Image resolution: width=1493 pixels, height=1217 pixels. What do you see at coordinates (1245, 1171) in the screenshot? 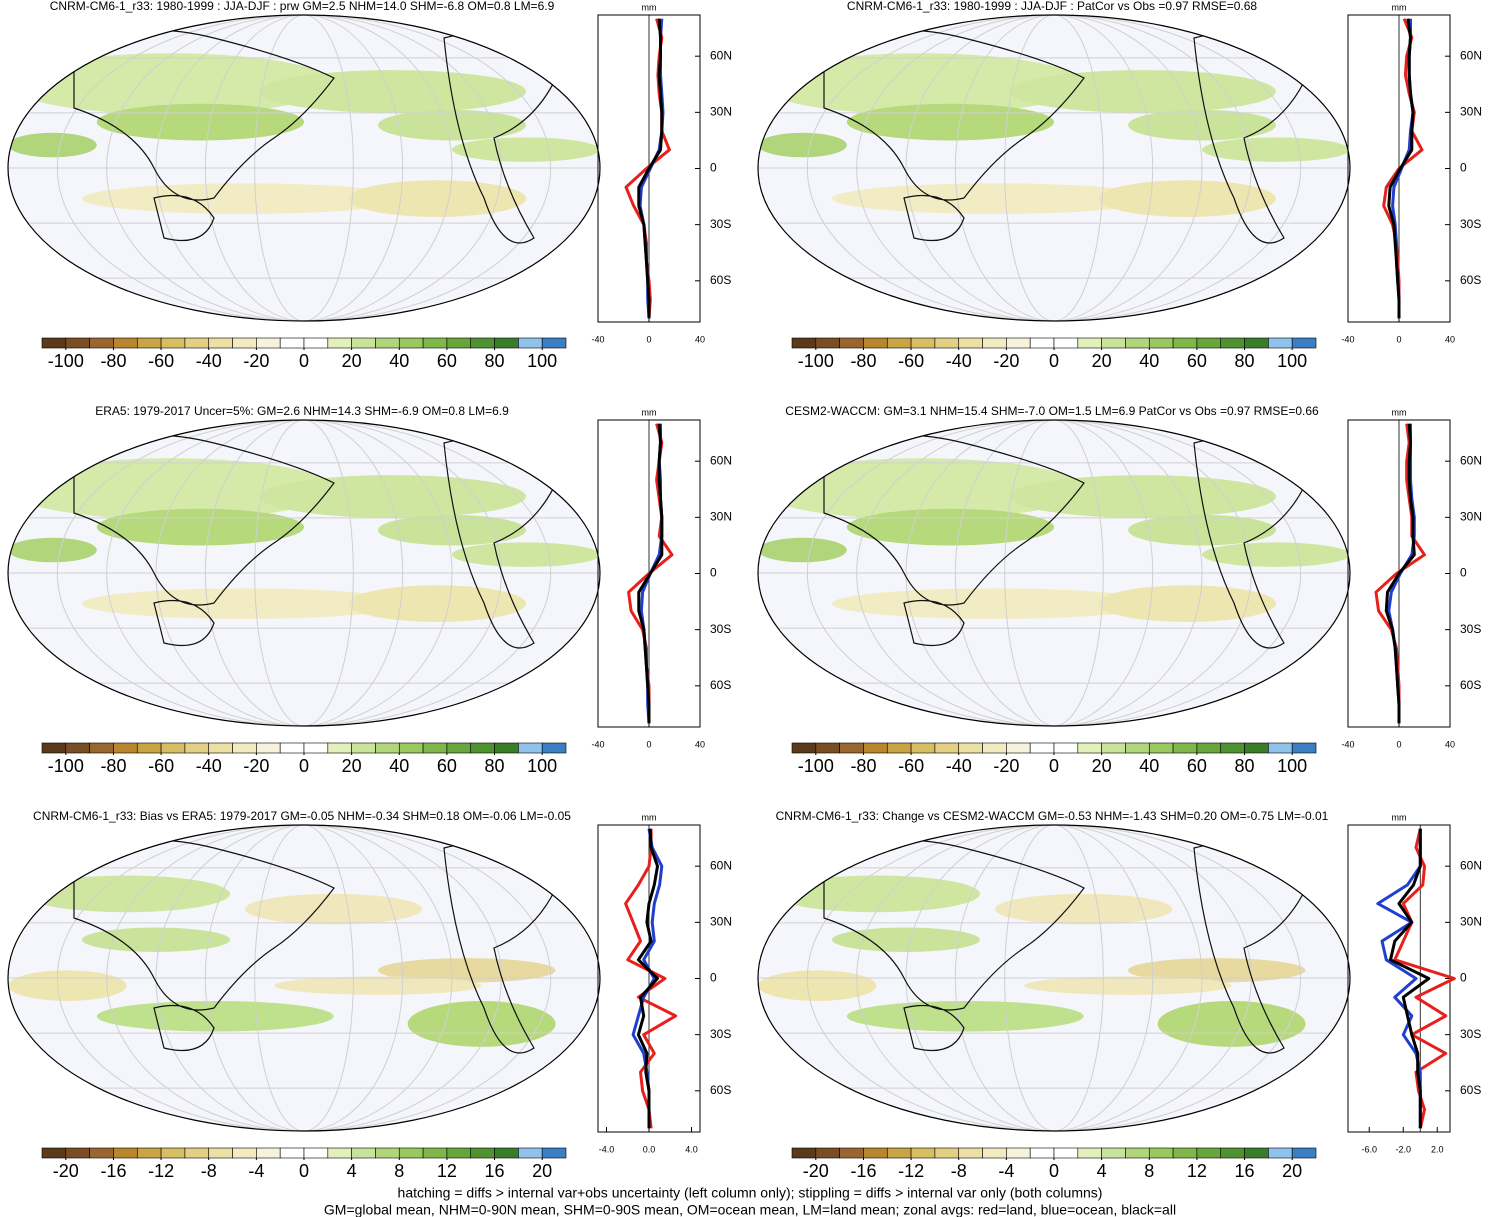
I see `colorbar-label: 16` at bounding box center [1245, 1171].